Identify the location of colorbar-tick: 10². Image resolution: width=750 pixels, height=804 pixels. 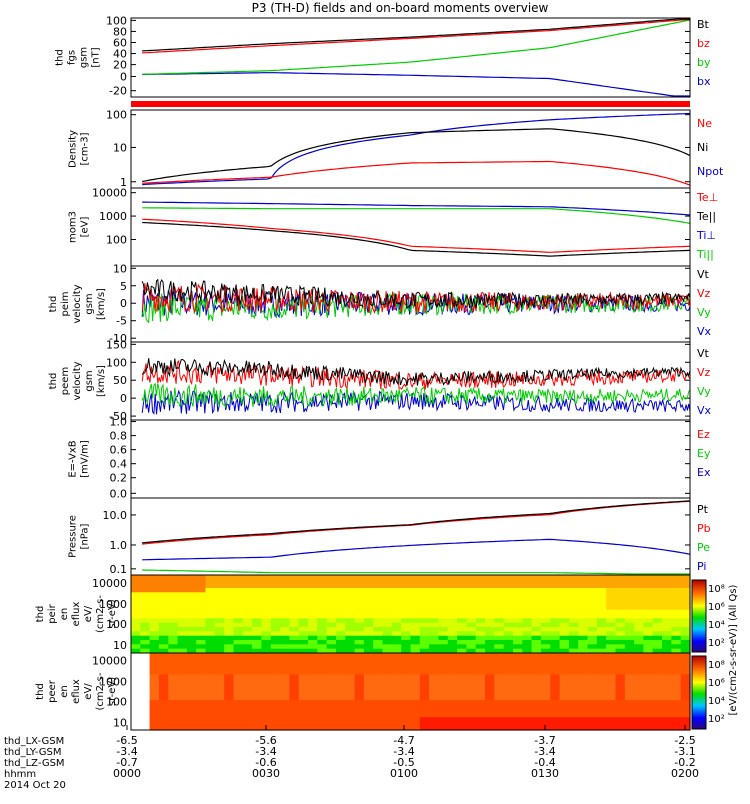
(716, 719).